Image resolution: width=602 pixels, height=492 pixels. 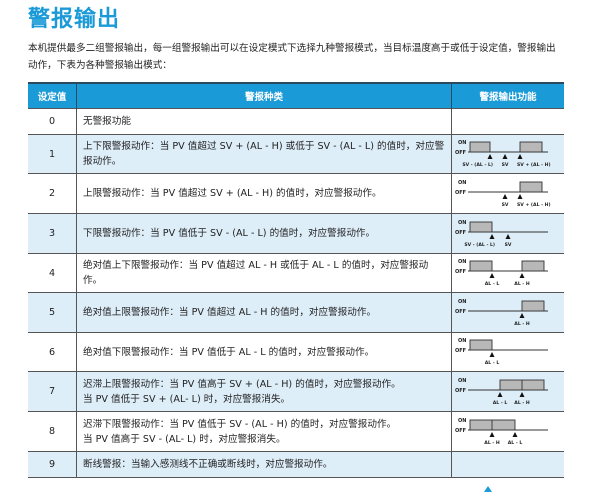 I want to click on table-header-row: 设定值 警报种类 警报输出功能, so click(x=296, y=95).